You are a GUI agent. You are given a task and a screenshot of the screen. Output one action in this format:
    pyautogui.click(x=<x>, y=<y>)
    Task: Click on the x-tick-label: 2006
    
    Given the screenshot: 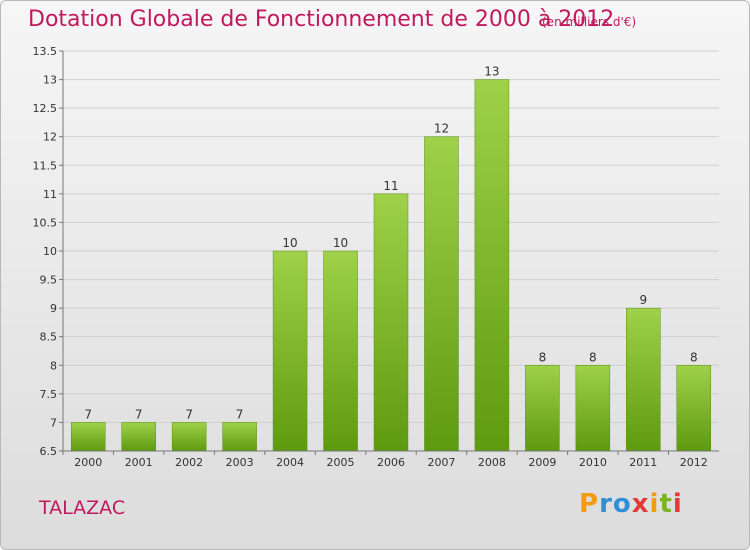 What is the action you would take?
    pyautogui.click(x=391, y=462)
    